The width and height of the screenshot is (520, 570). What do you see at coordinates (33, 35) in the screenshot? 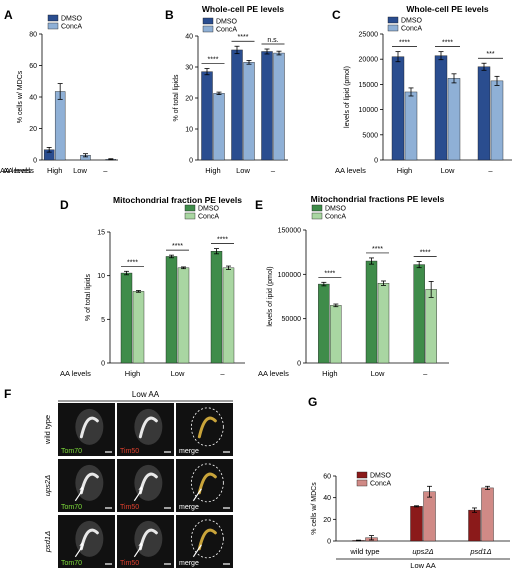
I see `y-tick-label: 80` at bounding box center [33, 35].